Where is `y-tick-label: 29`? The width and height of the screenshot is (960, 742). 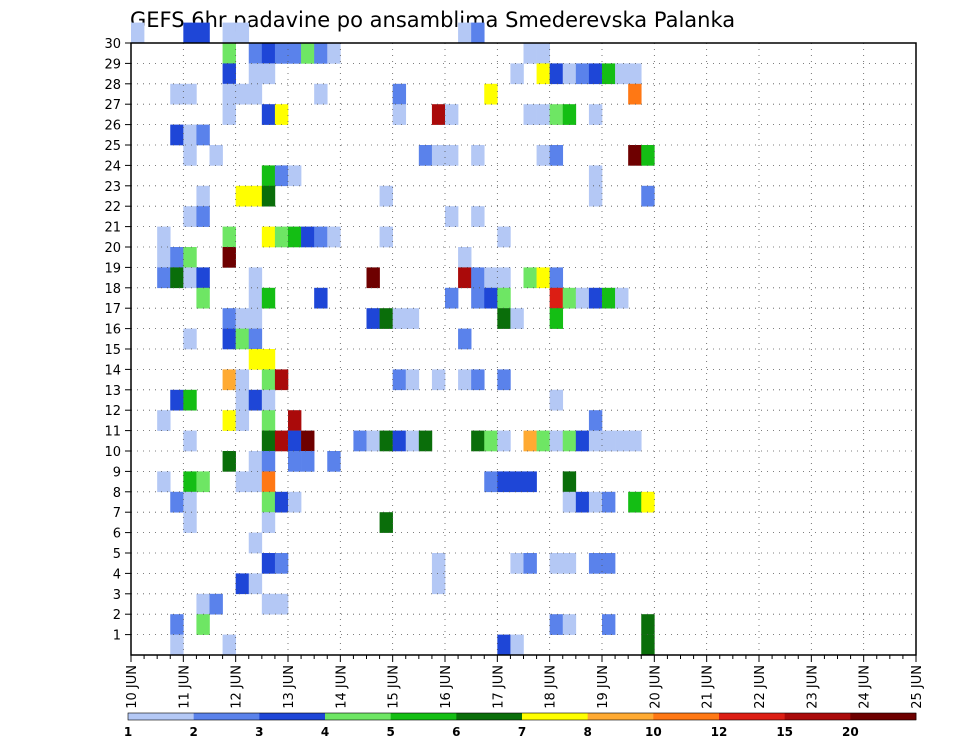
y-tick-label: 29 is located at coordinates (112, 64).